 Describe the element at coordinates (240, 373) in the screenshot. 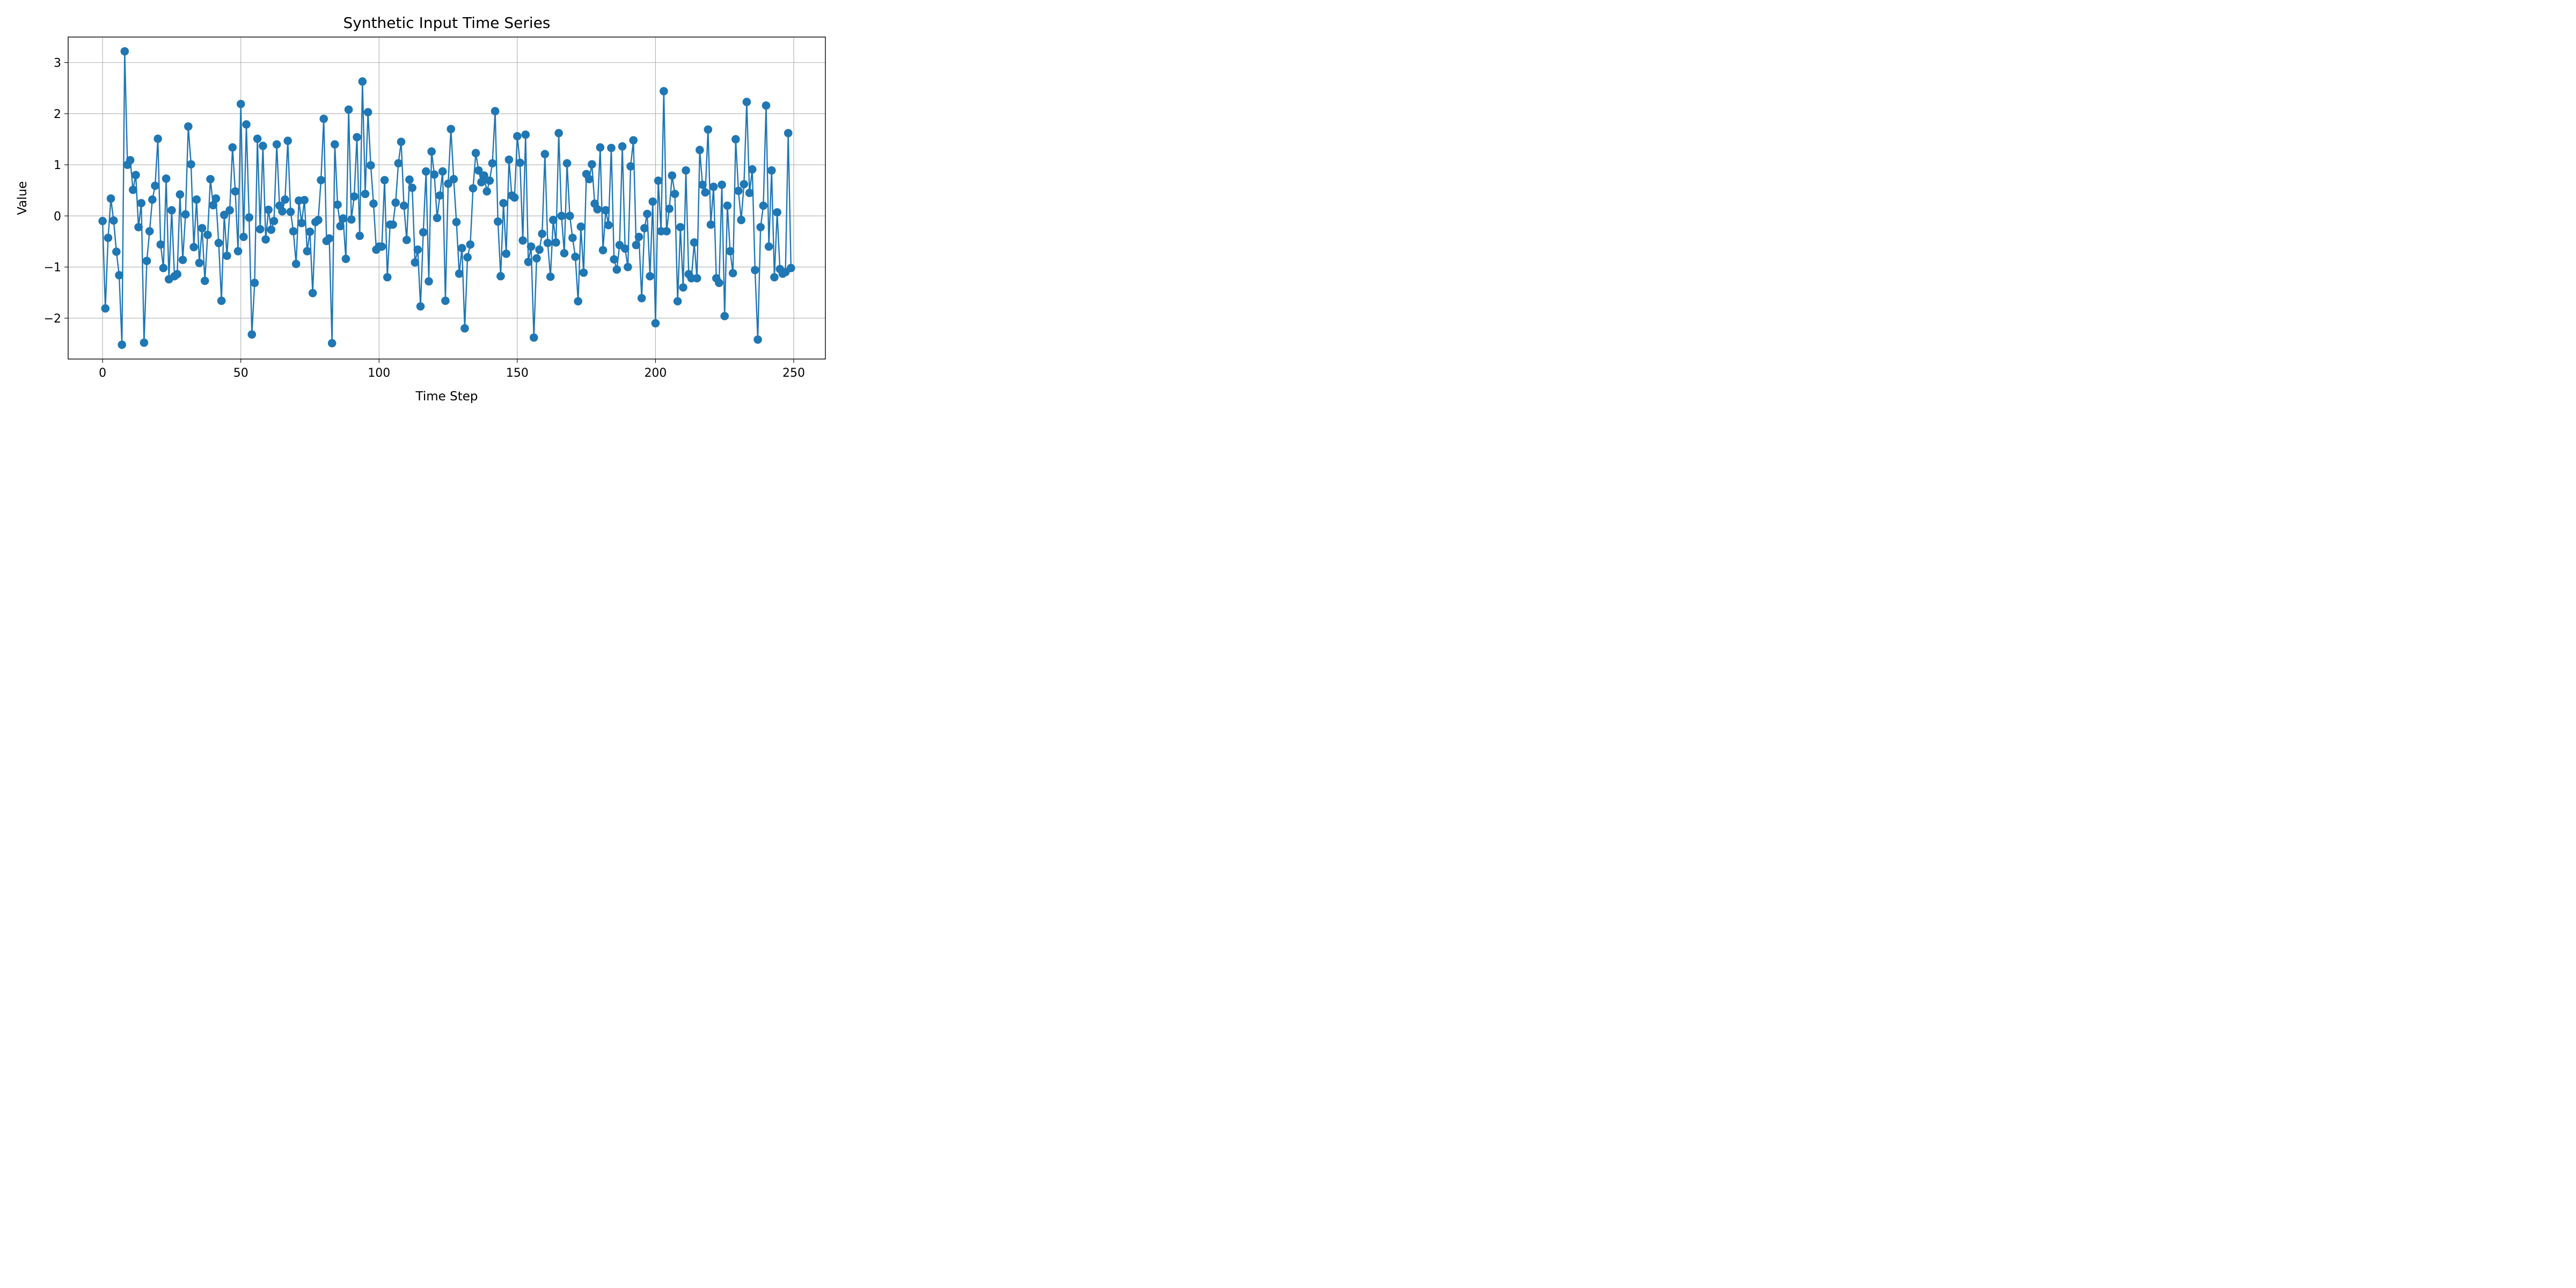

I see `x-tick-label: 50` at that location.